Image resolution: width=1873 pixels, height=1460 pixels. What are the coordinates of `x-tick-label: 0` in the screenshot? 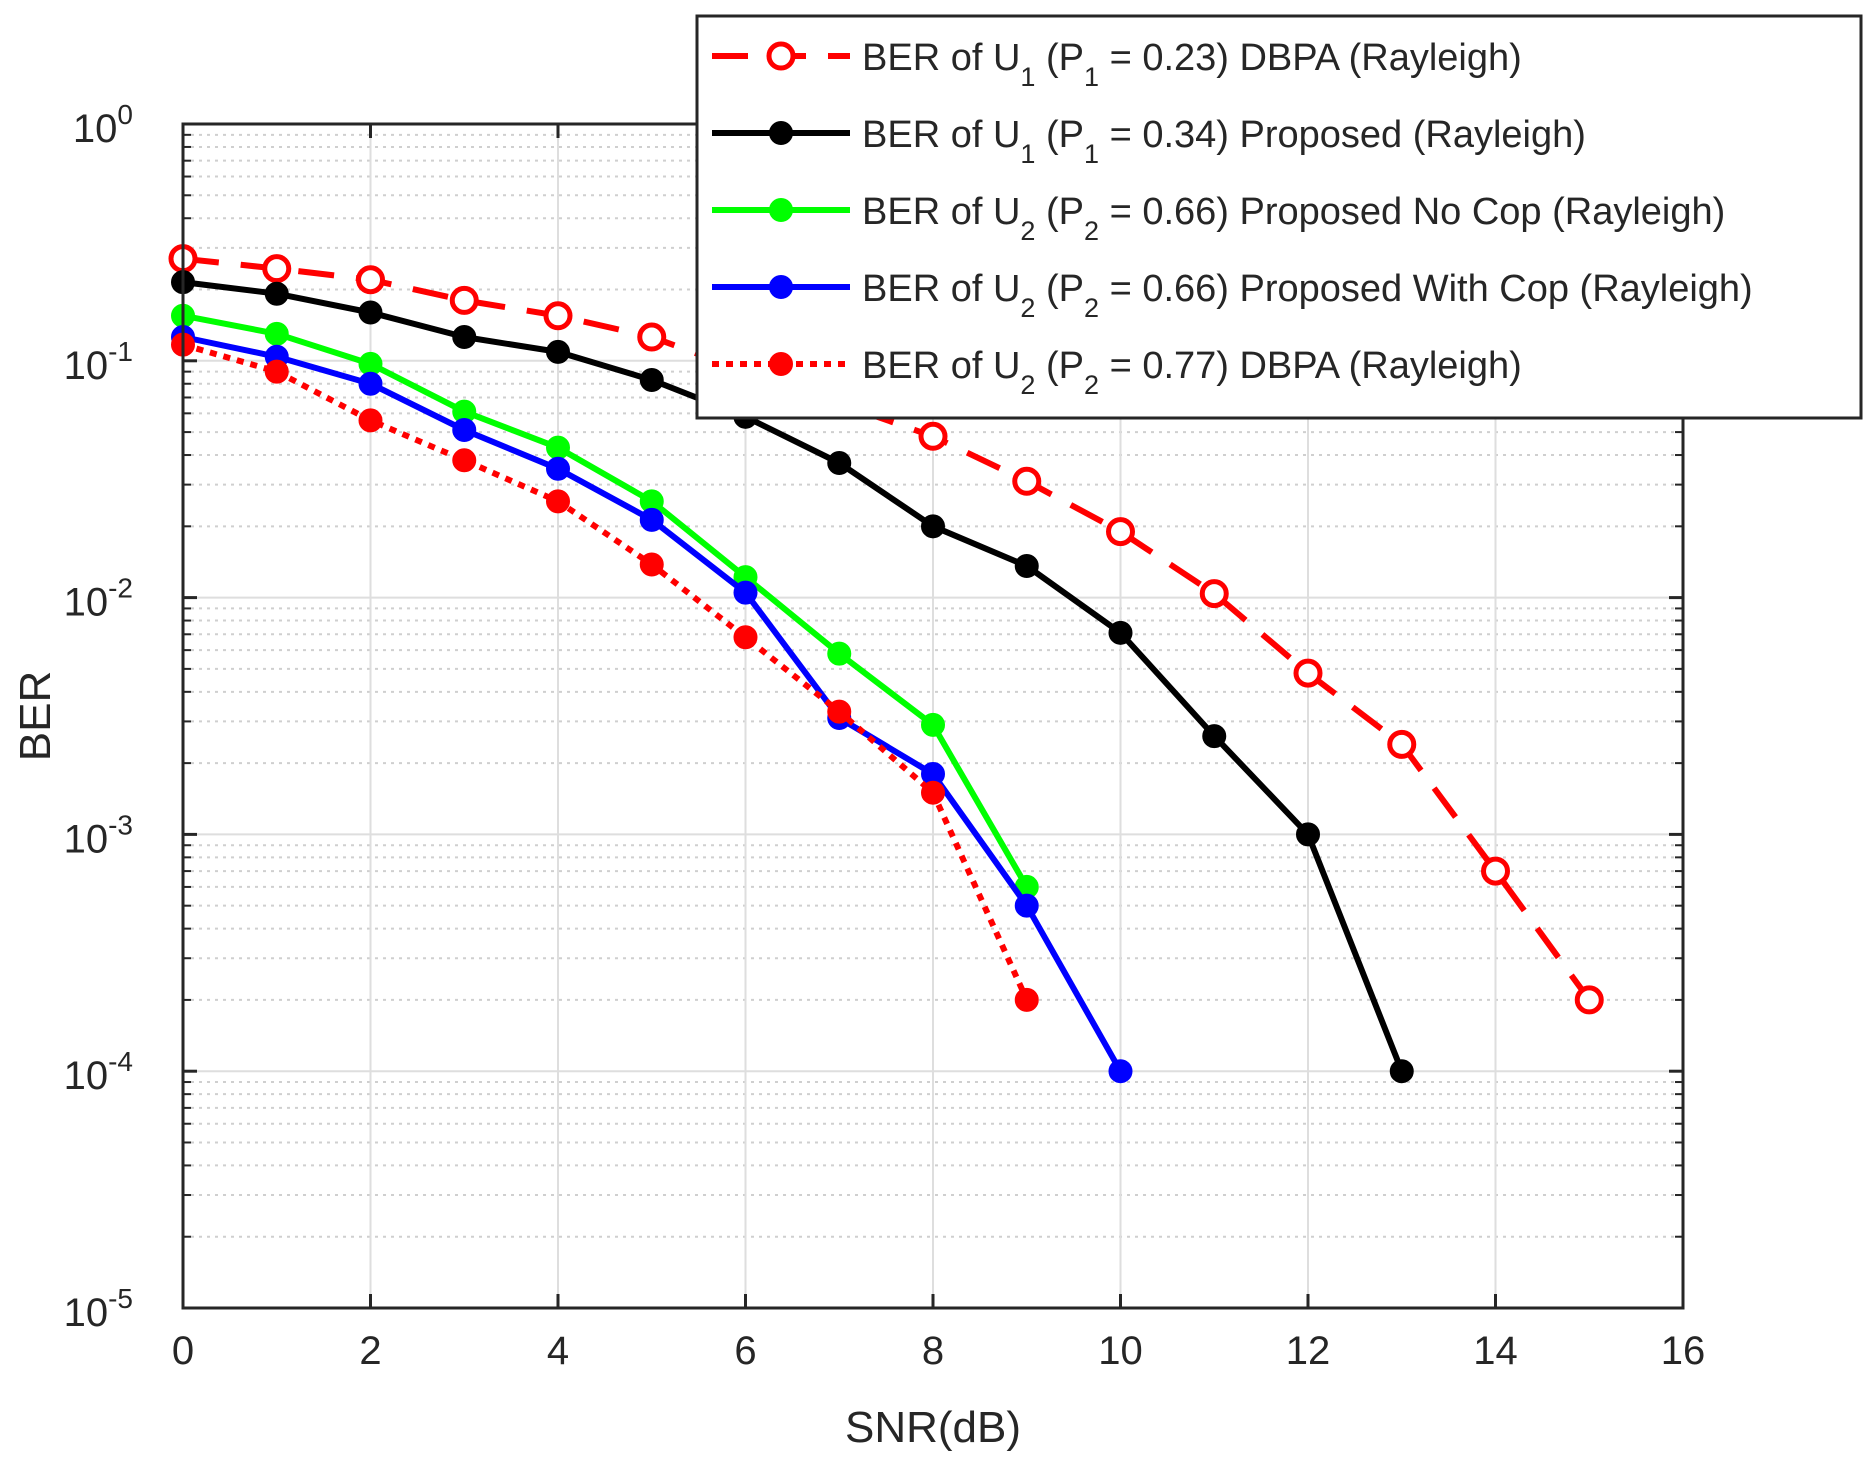 It's located at (183, 1351).